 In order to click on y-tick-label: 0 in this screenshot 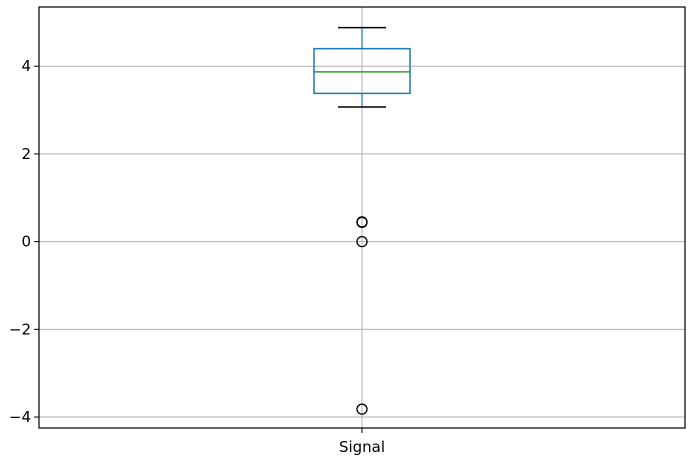, I will do `click(26, 242)`.